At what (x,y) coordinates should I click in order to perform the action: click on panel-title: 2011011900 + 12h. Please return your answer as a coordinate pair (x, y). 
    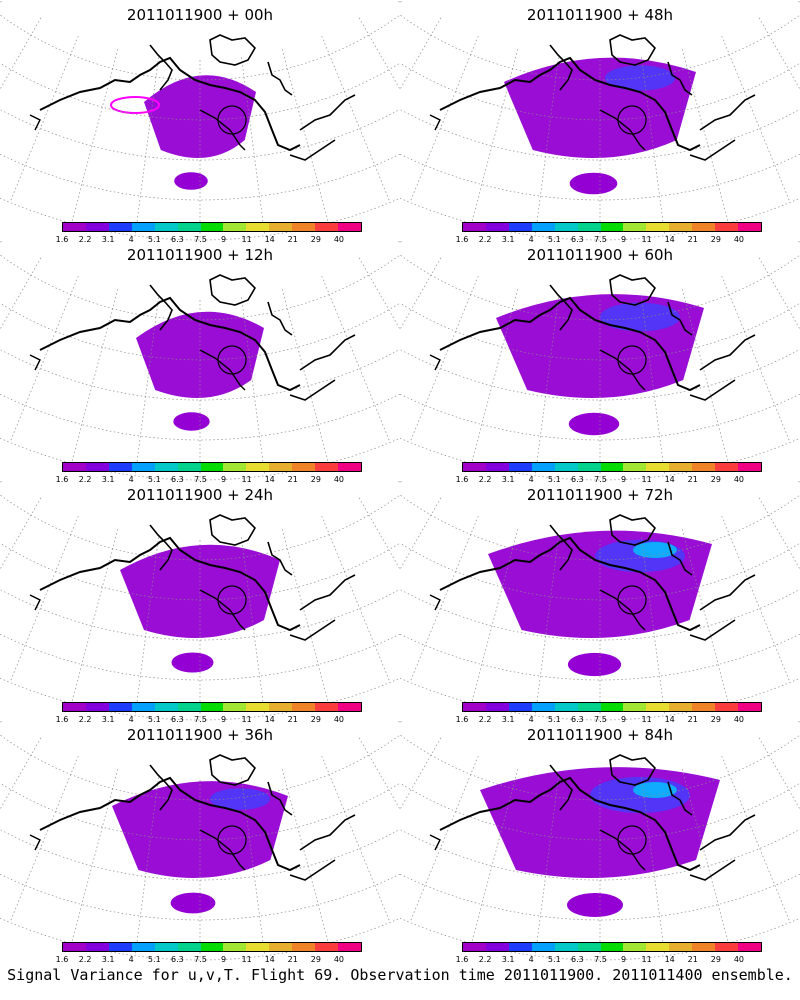
    Looking at the image, I should click on (200, 255).